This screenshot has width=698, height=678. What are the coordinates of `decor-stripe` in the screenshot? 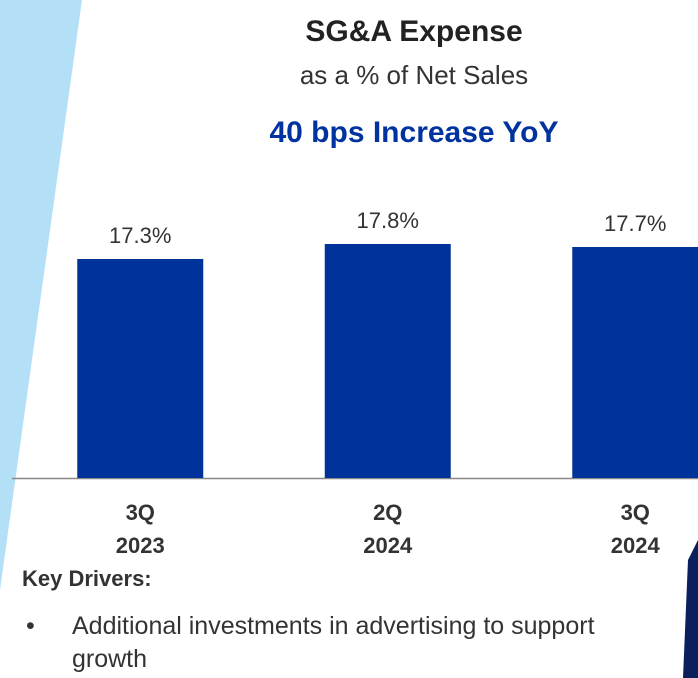 It's located at (41, 295).